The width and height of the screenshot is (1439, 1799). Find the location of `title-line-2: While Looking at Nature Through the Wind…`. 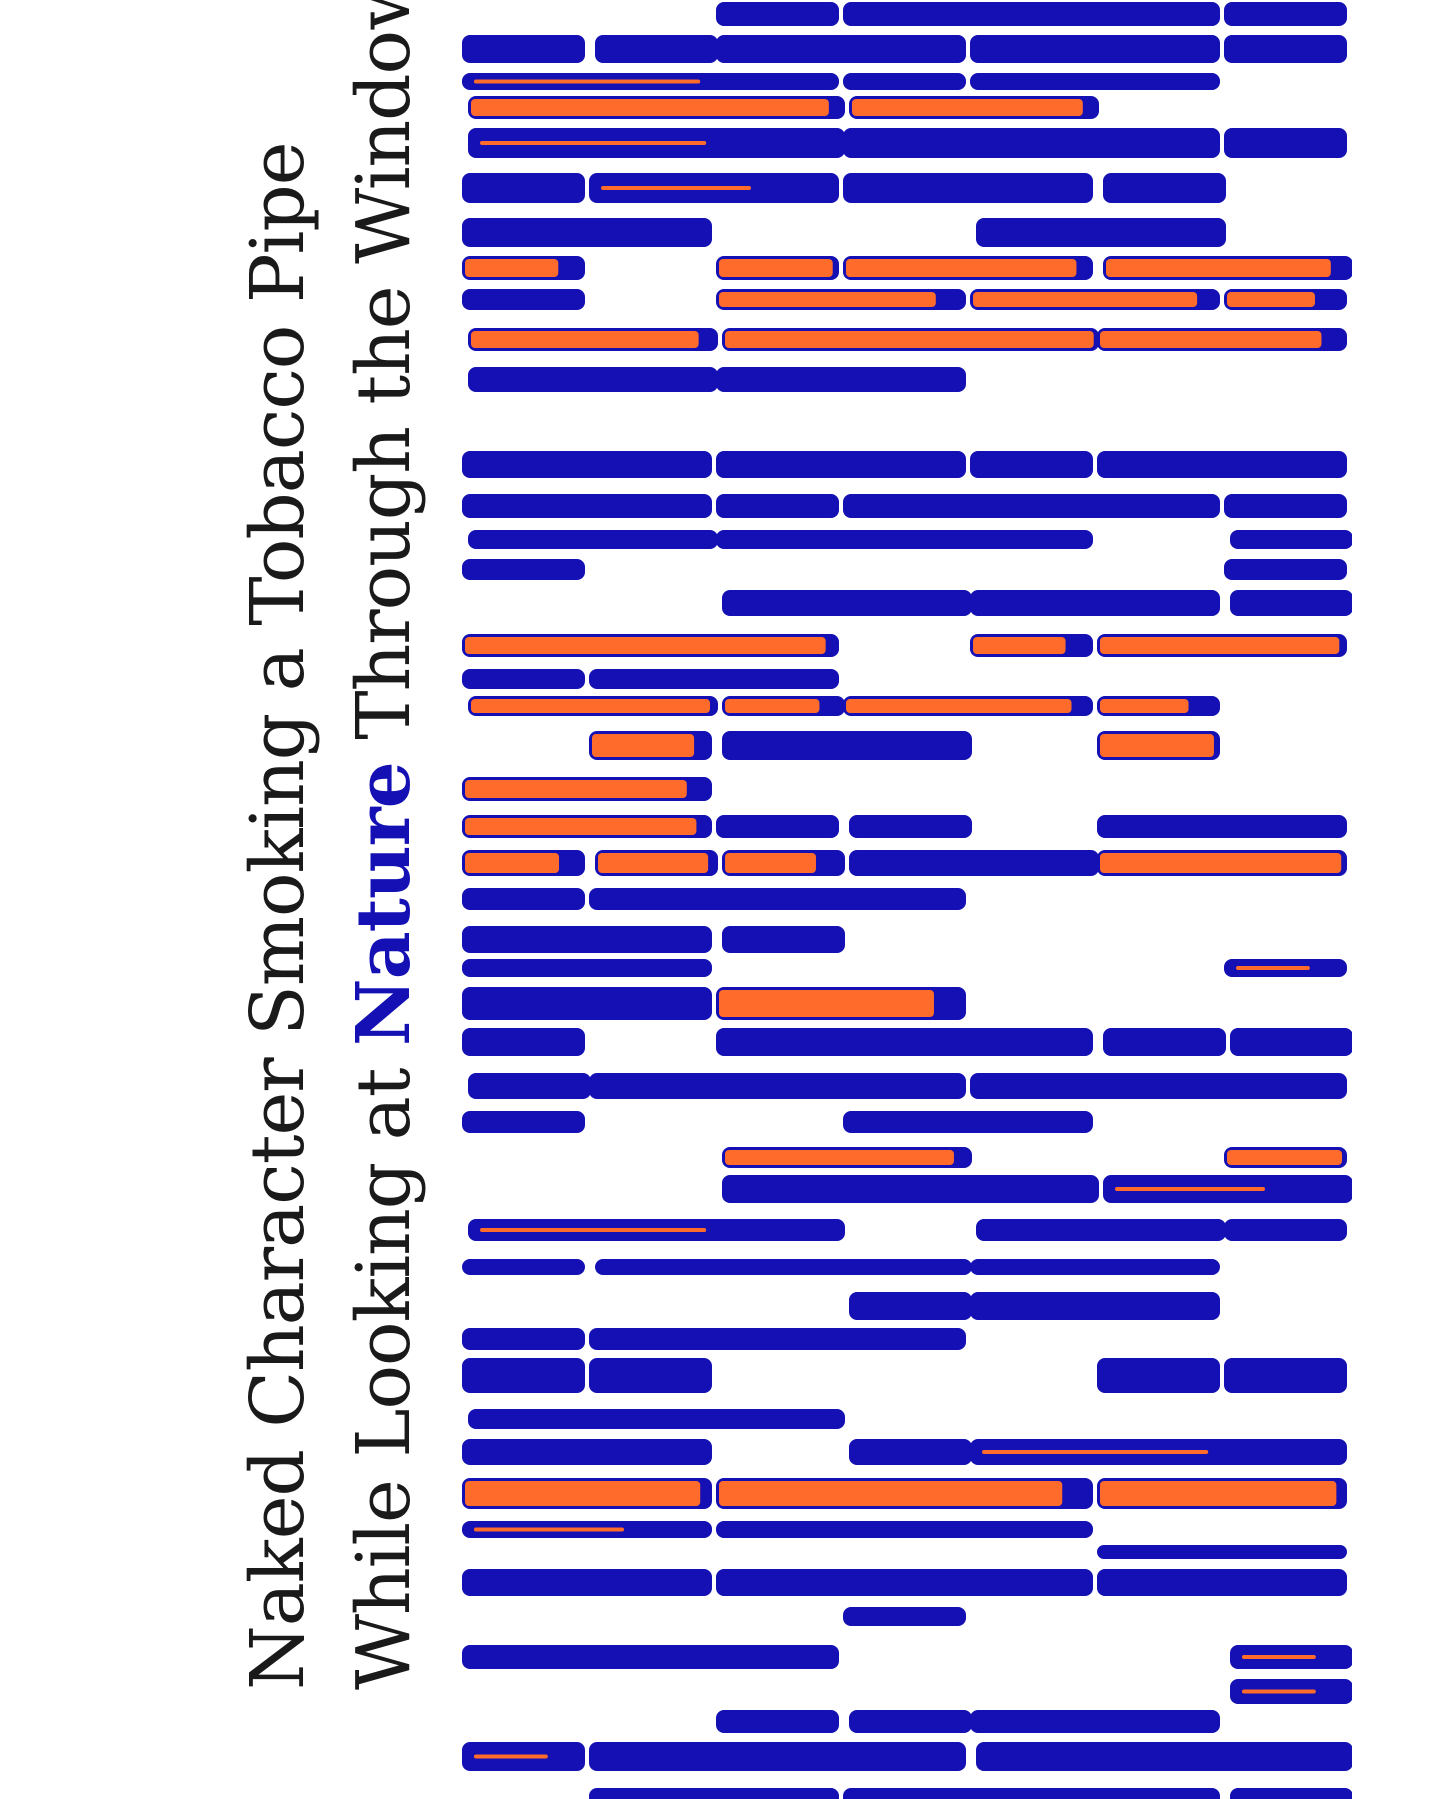

title-line-2: While Looking at Nature Through the Wind… is located at coordinates (384, 845).